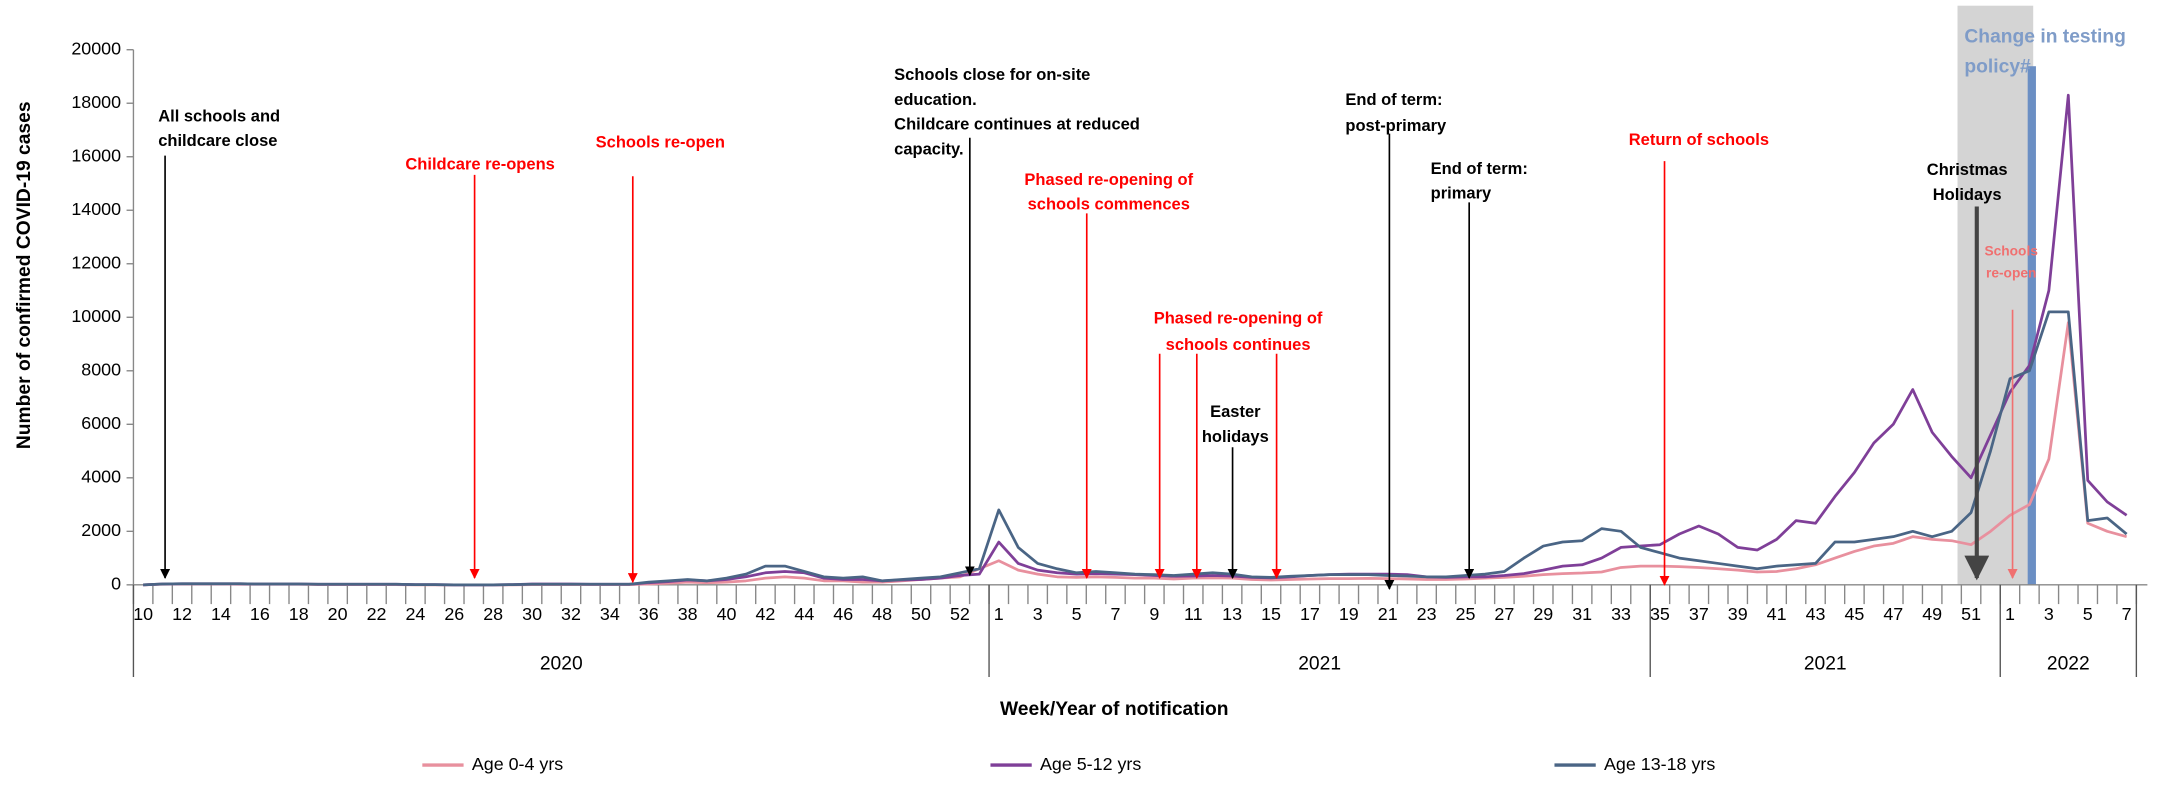  Describe the element at coordinates (1967, 170) in the screenshot. I see `annotation-text: Christmas` at that location.